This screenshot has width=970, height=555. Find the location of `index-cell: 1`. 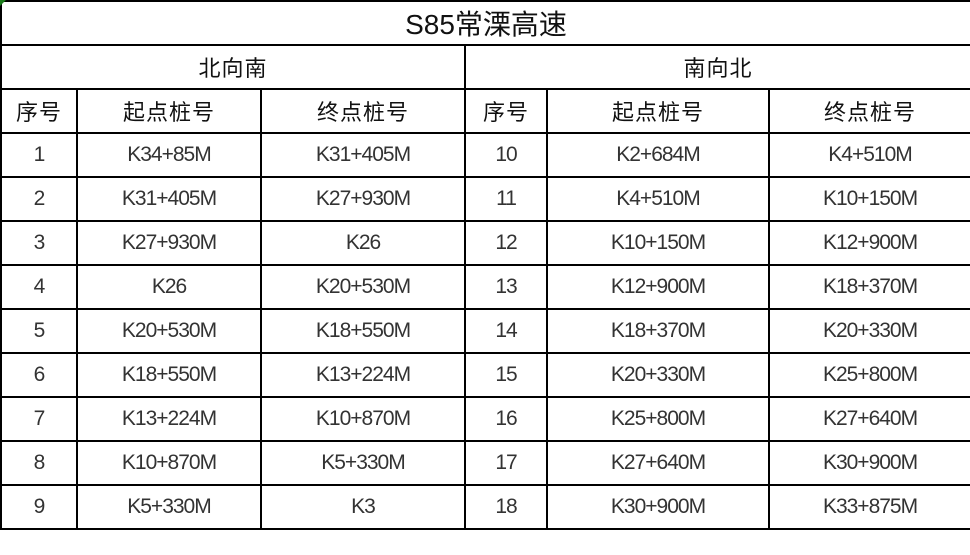

index-cell: 1 is located at coordinates (39, 155).